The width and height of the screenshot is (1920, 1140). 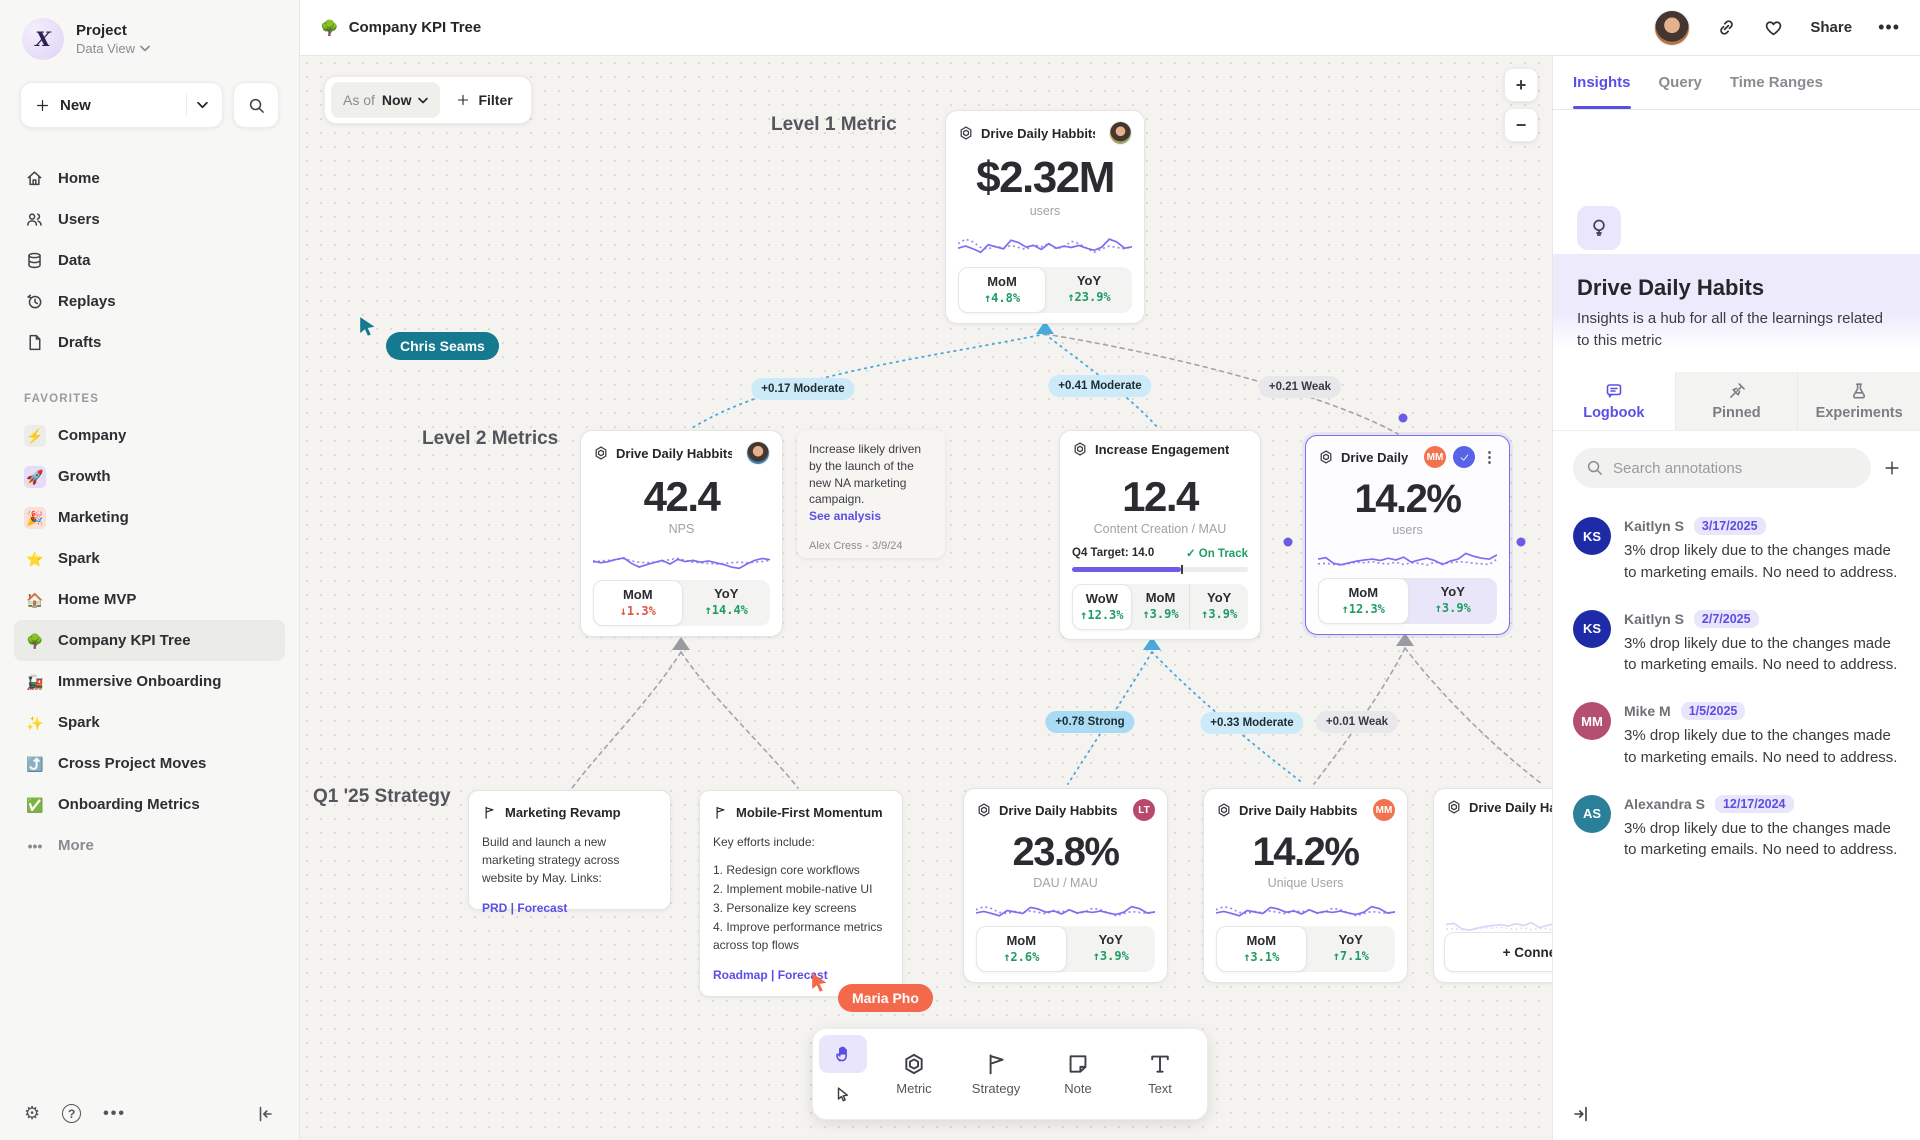 I want to click on sidebar-item-users: Users, so click(x=149, y=219).